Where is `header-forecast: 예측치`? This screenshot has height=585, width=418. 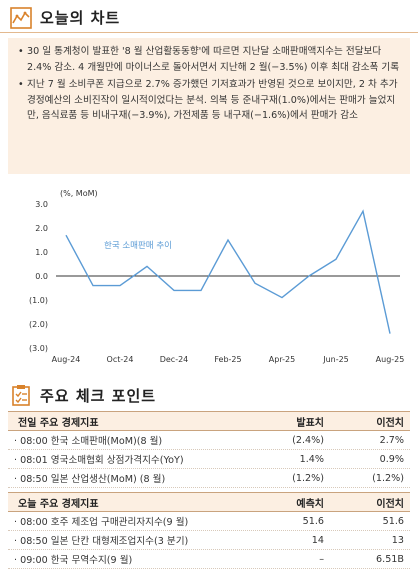 header-forecast: 예측치 is located at coordinates (310, 504).